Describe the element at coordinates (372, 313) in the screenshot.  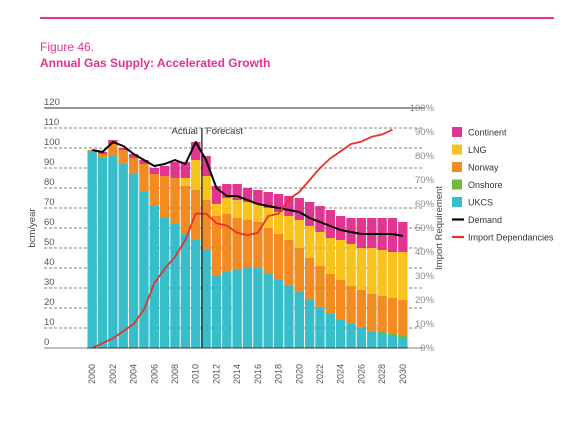
I see `bar-norway-2027` at that location.